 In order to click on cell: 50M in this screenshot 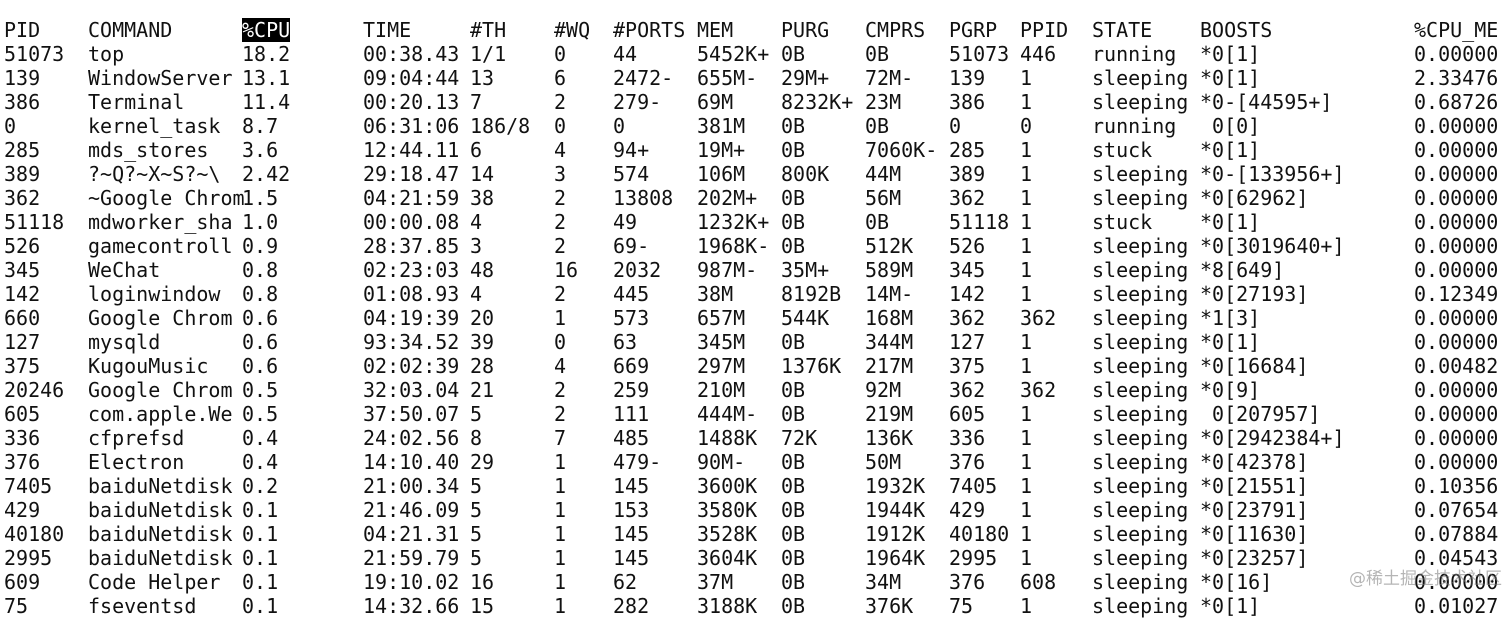, I will do `click(883, 462)`.